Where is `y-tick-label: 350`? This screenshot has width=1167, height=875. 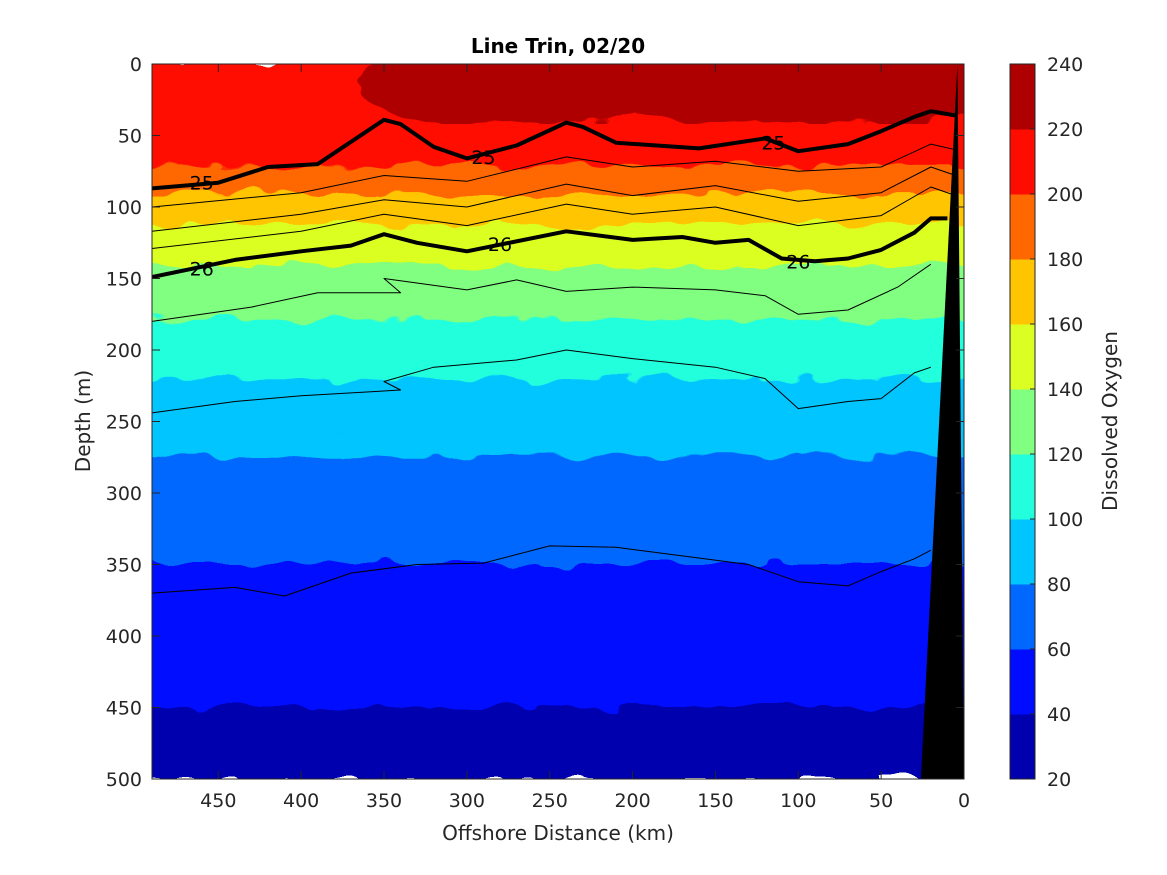
y-tick-label: 350 is located at coordinates (124, 566).